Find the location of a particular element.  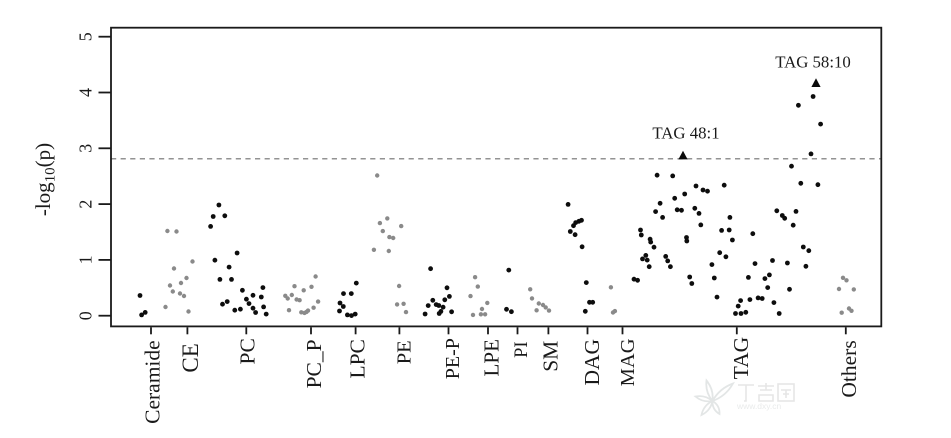

svg-text: 4 is located at coordinates (86, 92).